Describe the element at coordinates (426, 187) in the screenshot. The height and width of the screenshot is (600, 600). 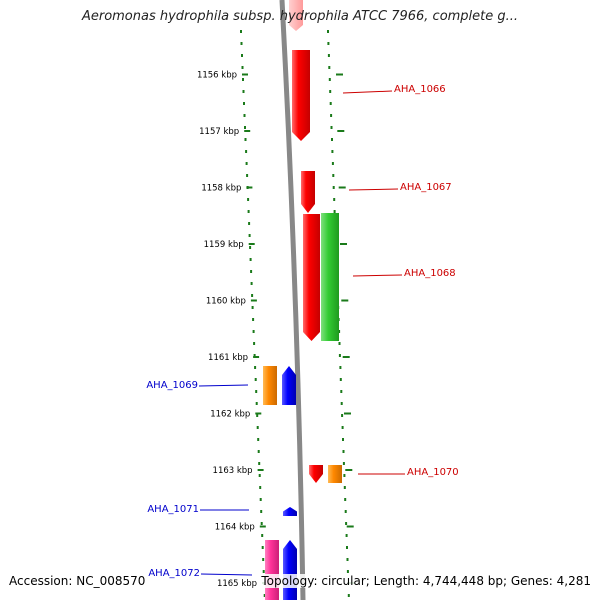
I see `gene-label-aha-1067: AHA_1067` at that location.